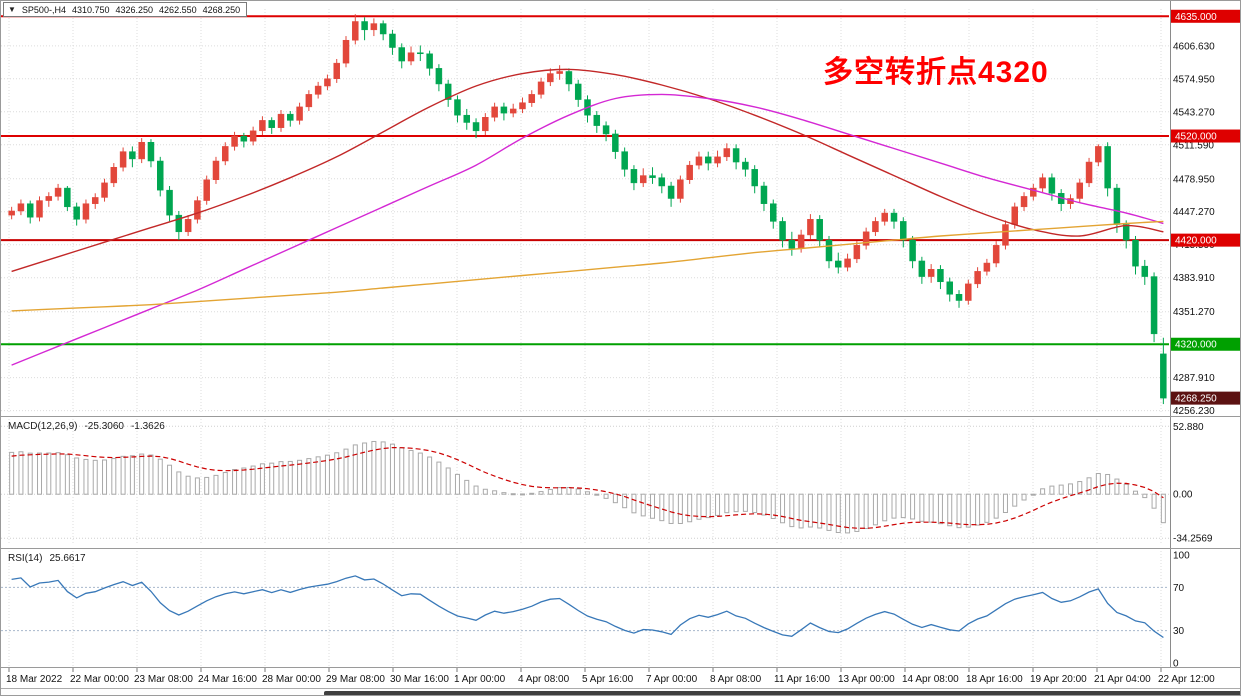 This screenshot has height=696, width=1241. I want to click on horizontal-scrollbar, so click(620, 691).